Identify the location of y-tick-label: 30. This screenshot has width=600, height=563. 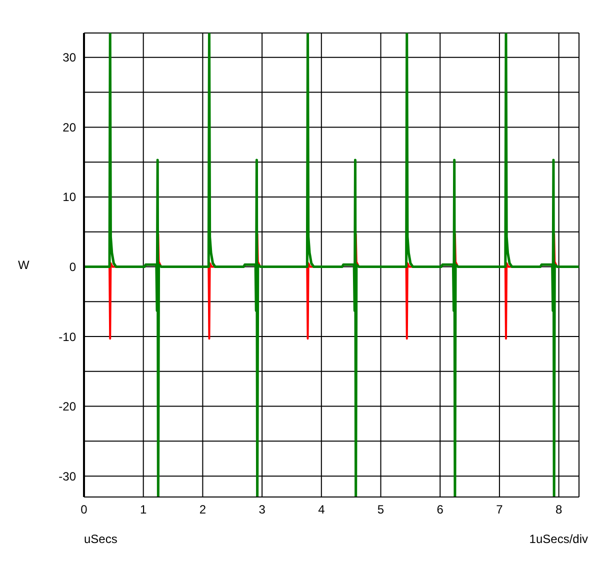
(69, 57).